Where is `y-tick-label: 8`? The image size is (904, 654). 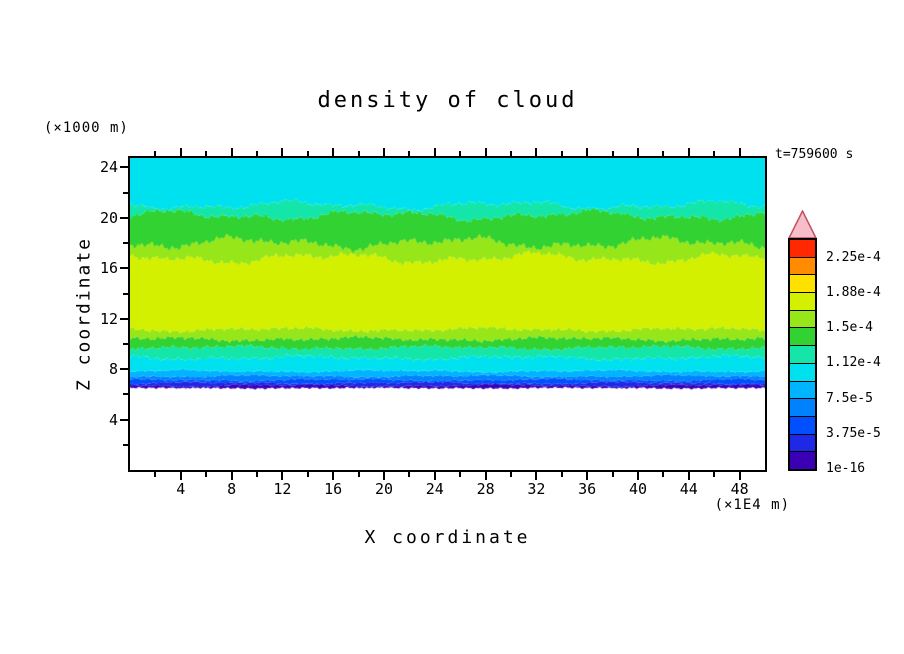
y-tick-label: 8 is located at coordinates (113, 369).